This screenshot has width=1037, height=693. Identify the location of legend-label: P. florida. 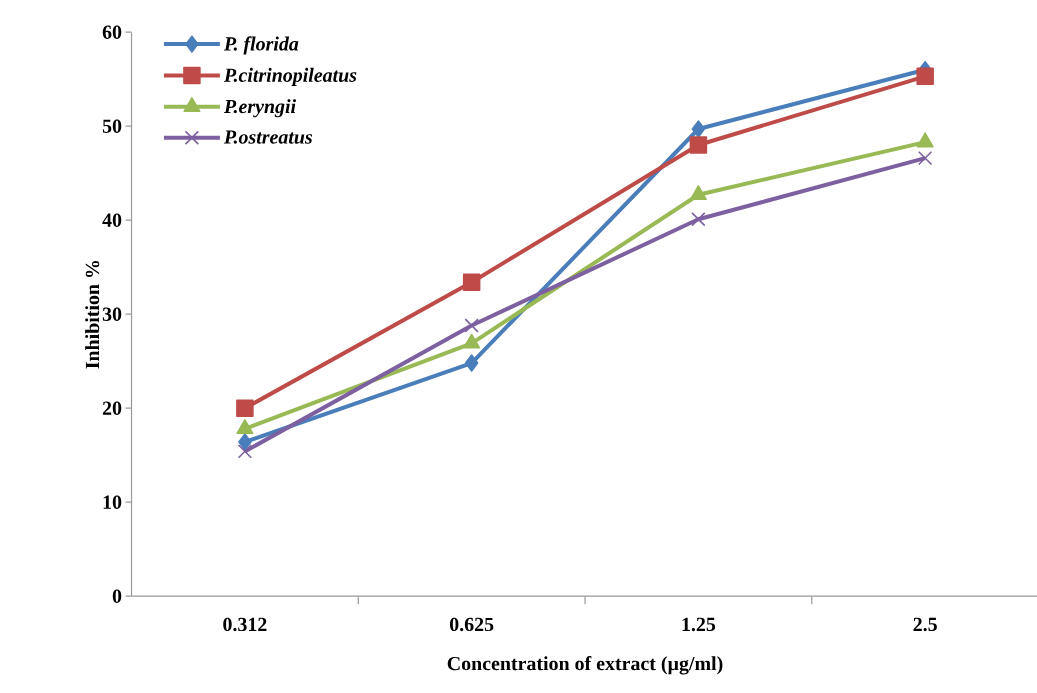
(261, 45).